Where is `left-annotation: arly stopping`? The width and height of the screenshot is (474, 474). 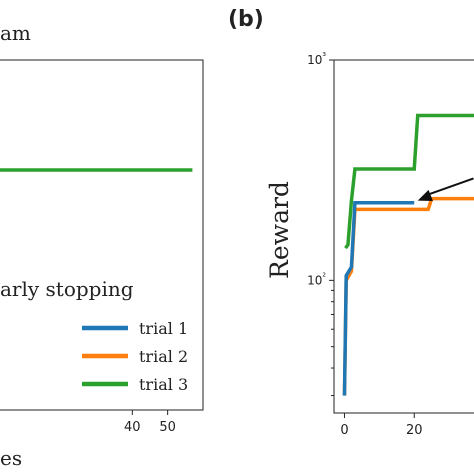
left-annotation: arly stopping is located at coordinates (67, 289).